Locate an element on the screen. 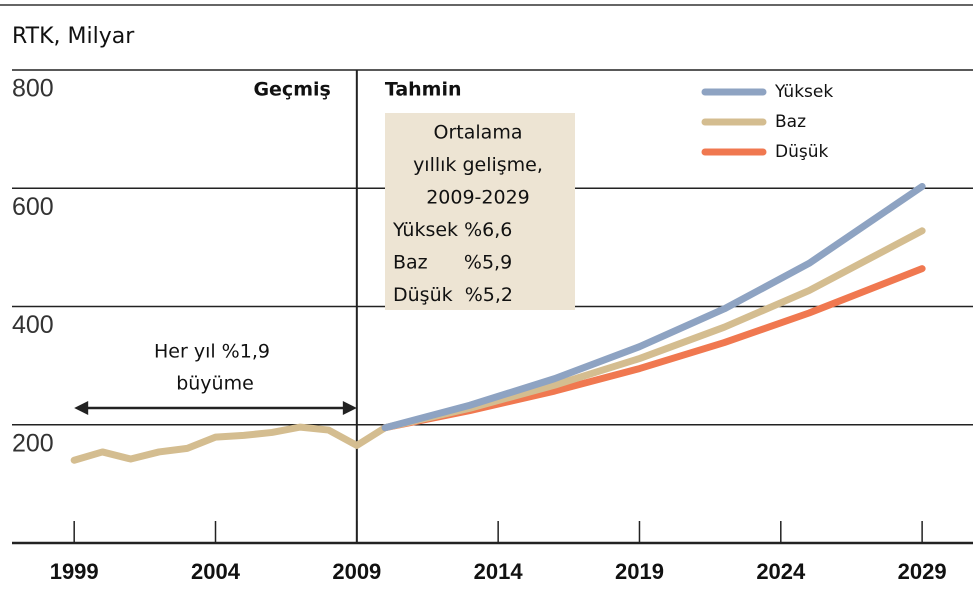 The height and width of the screenshot is (590, 973). note-text: Baz %5,9 is located at coordinates (452, 263).